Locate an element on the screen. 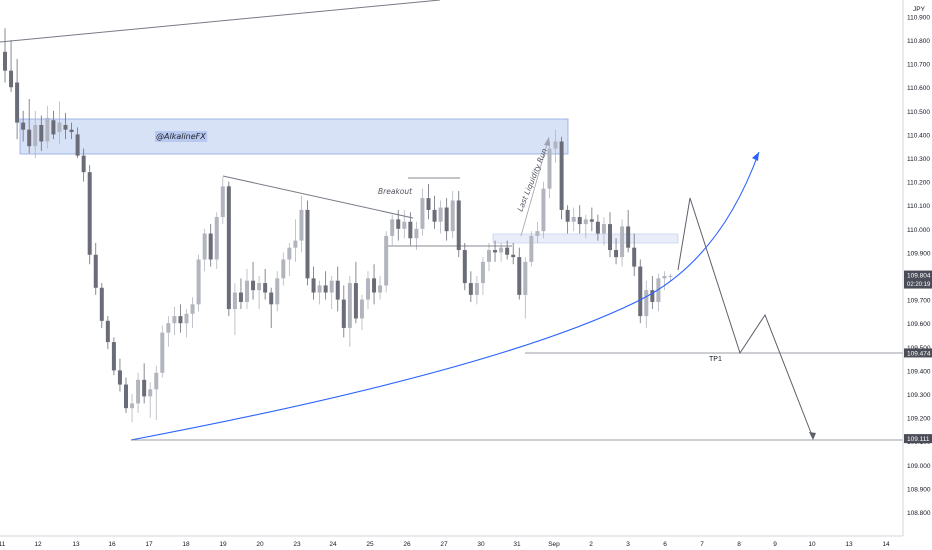 The height and width of the screenshot is (550, 932). x-tick-label: 24 is located at coordinates (333, 544).